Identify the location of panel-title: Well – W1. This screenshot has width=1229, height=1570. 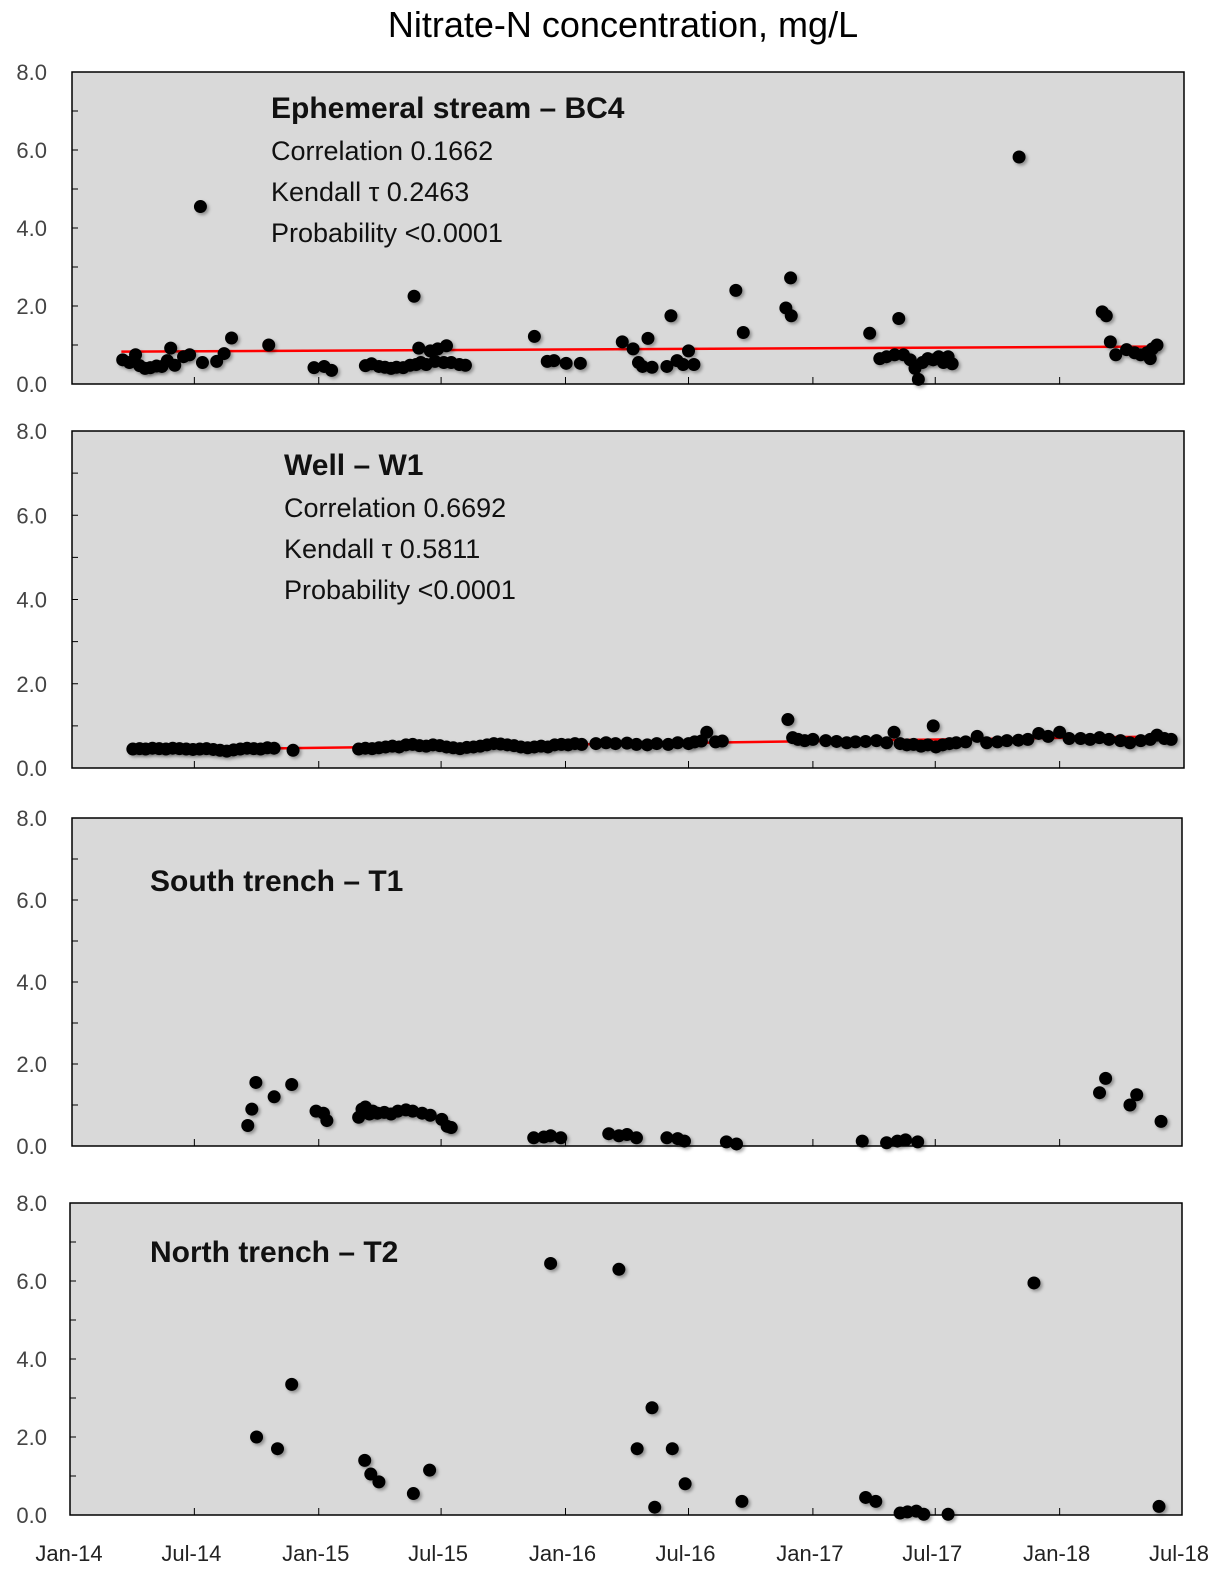
(353, 465).